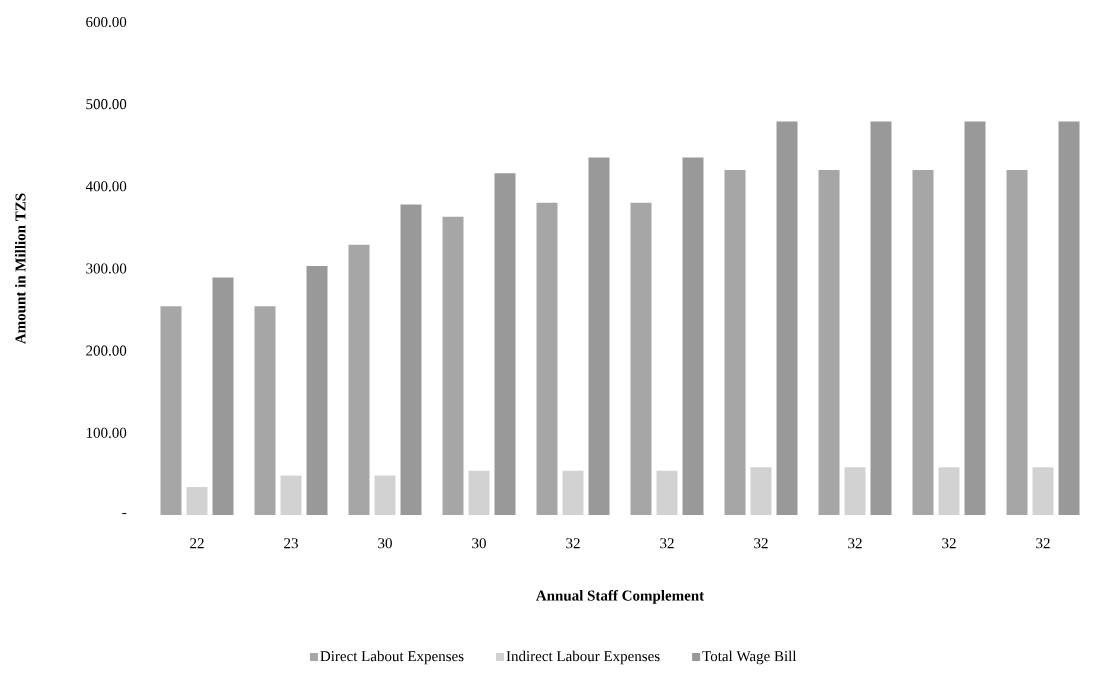 This screenshot has height=676, width=1094. Describe the element at coordinates (106, 268) in the screenshot. I see `y-tick-label: 300.00` at that location.